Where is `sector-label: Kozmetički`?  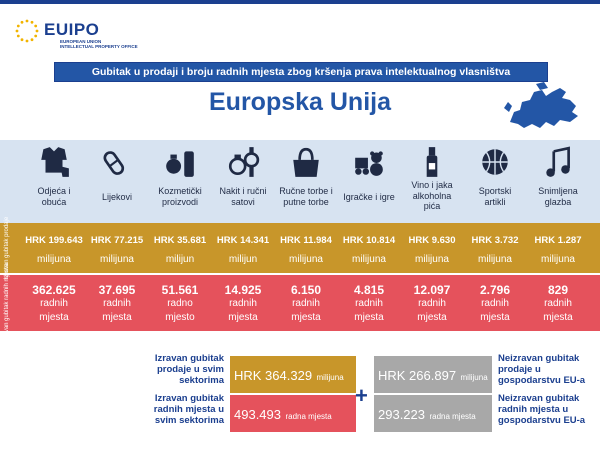 sector-label: Kozmetički is located at coordinates (180, 191).